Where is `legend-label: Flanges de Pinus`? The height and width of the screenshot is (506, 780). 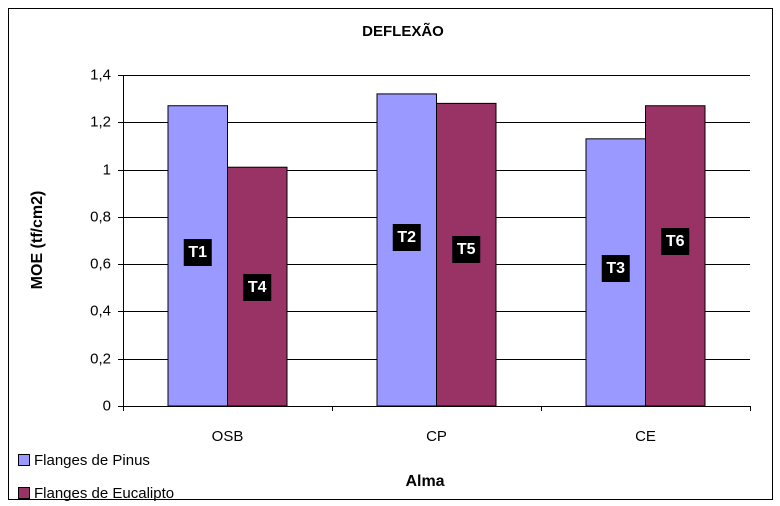 legend-label: Flanges de Pinus is located at coordinates (92, 460).